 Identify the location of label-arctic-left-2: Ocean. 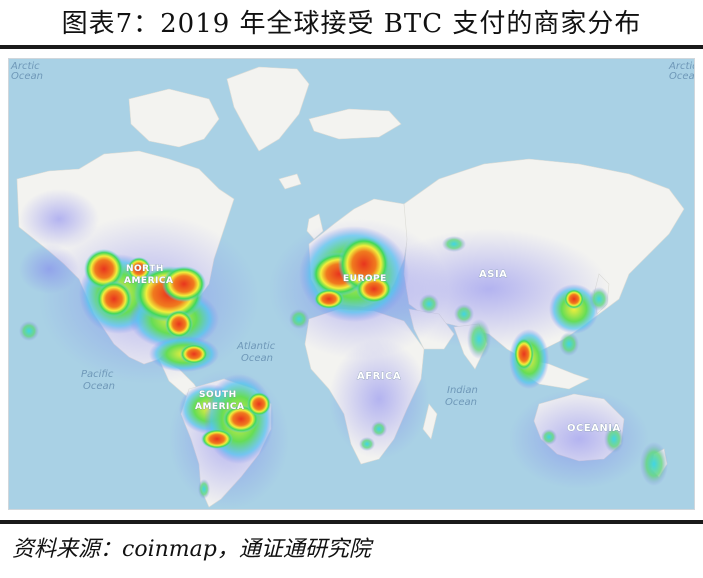
(27, 76).